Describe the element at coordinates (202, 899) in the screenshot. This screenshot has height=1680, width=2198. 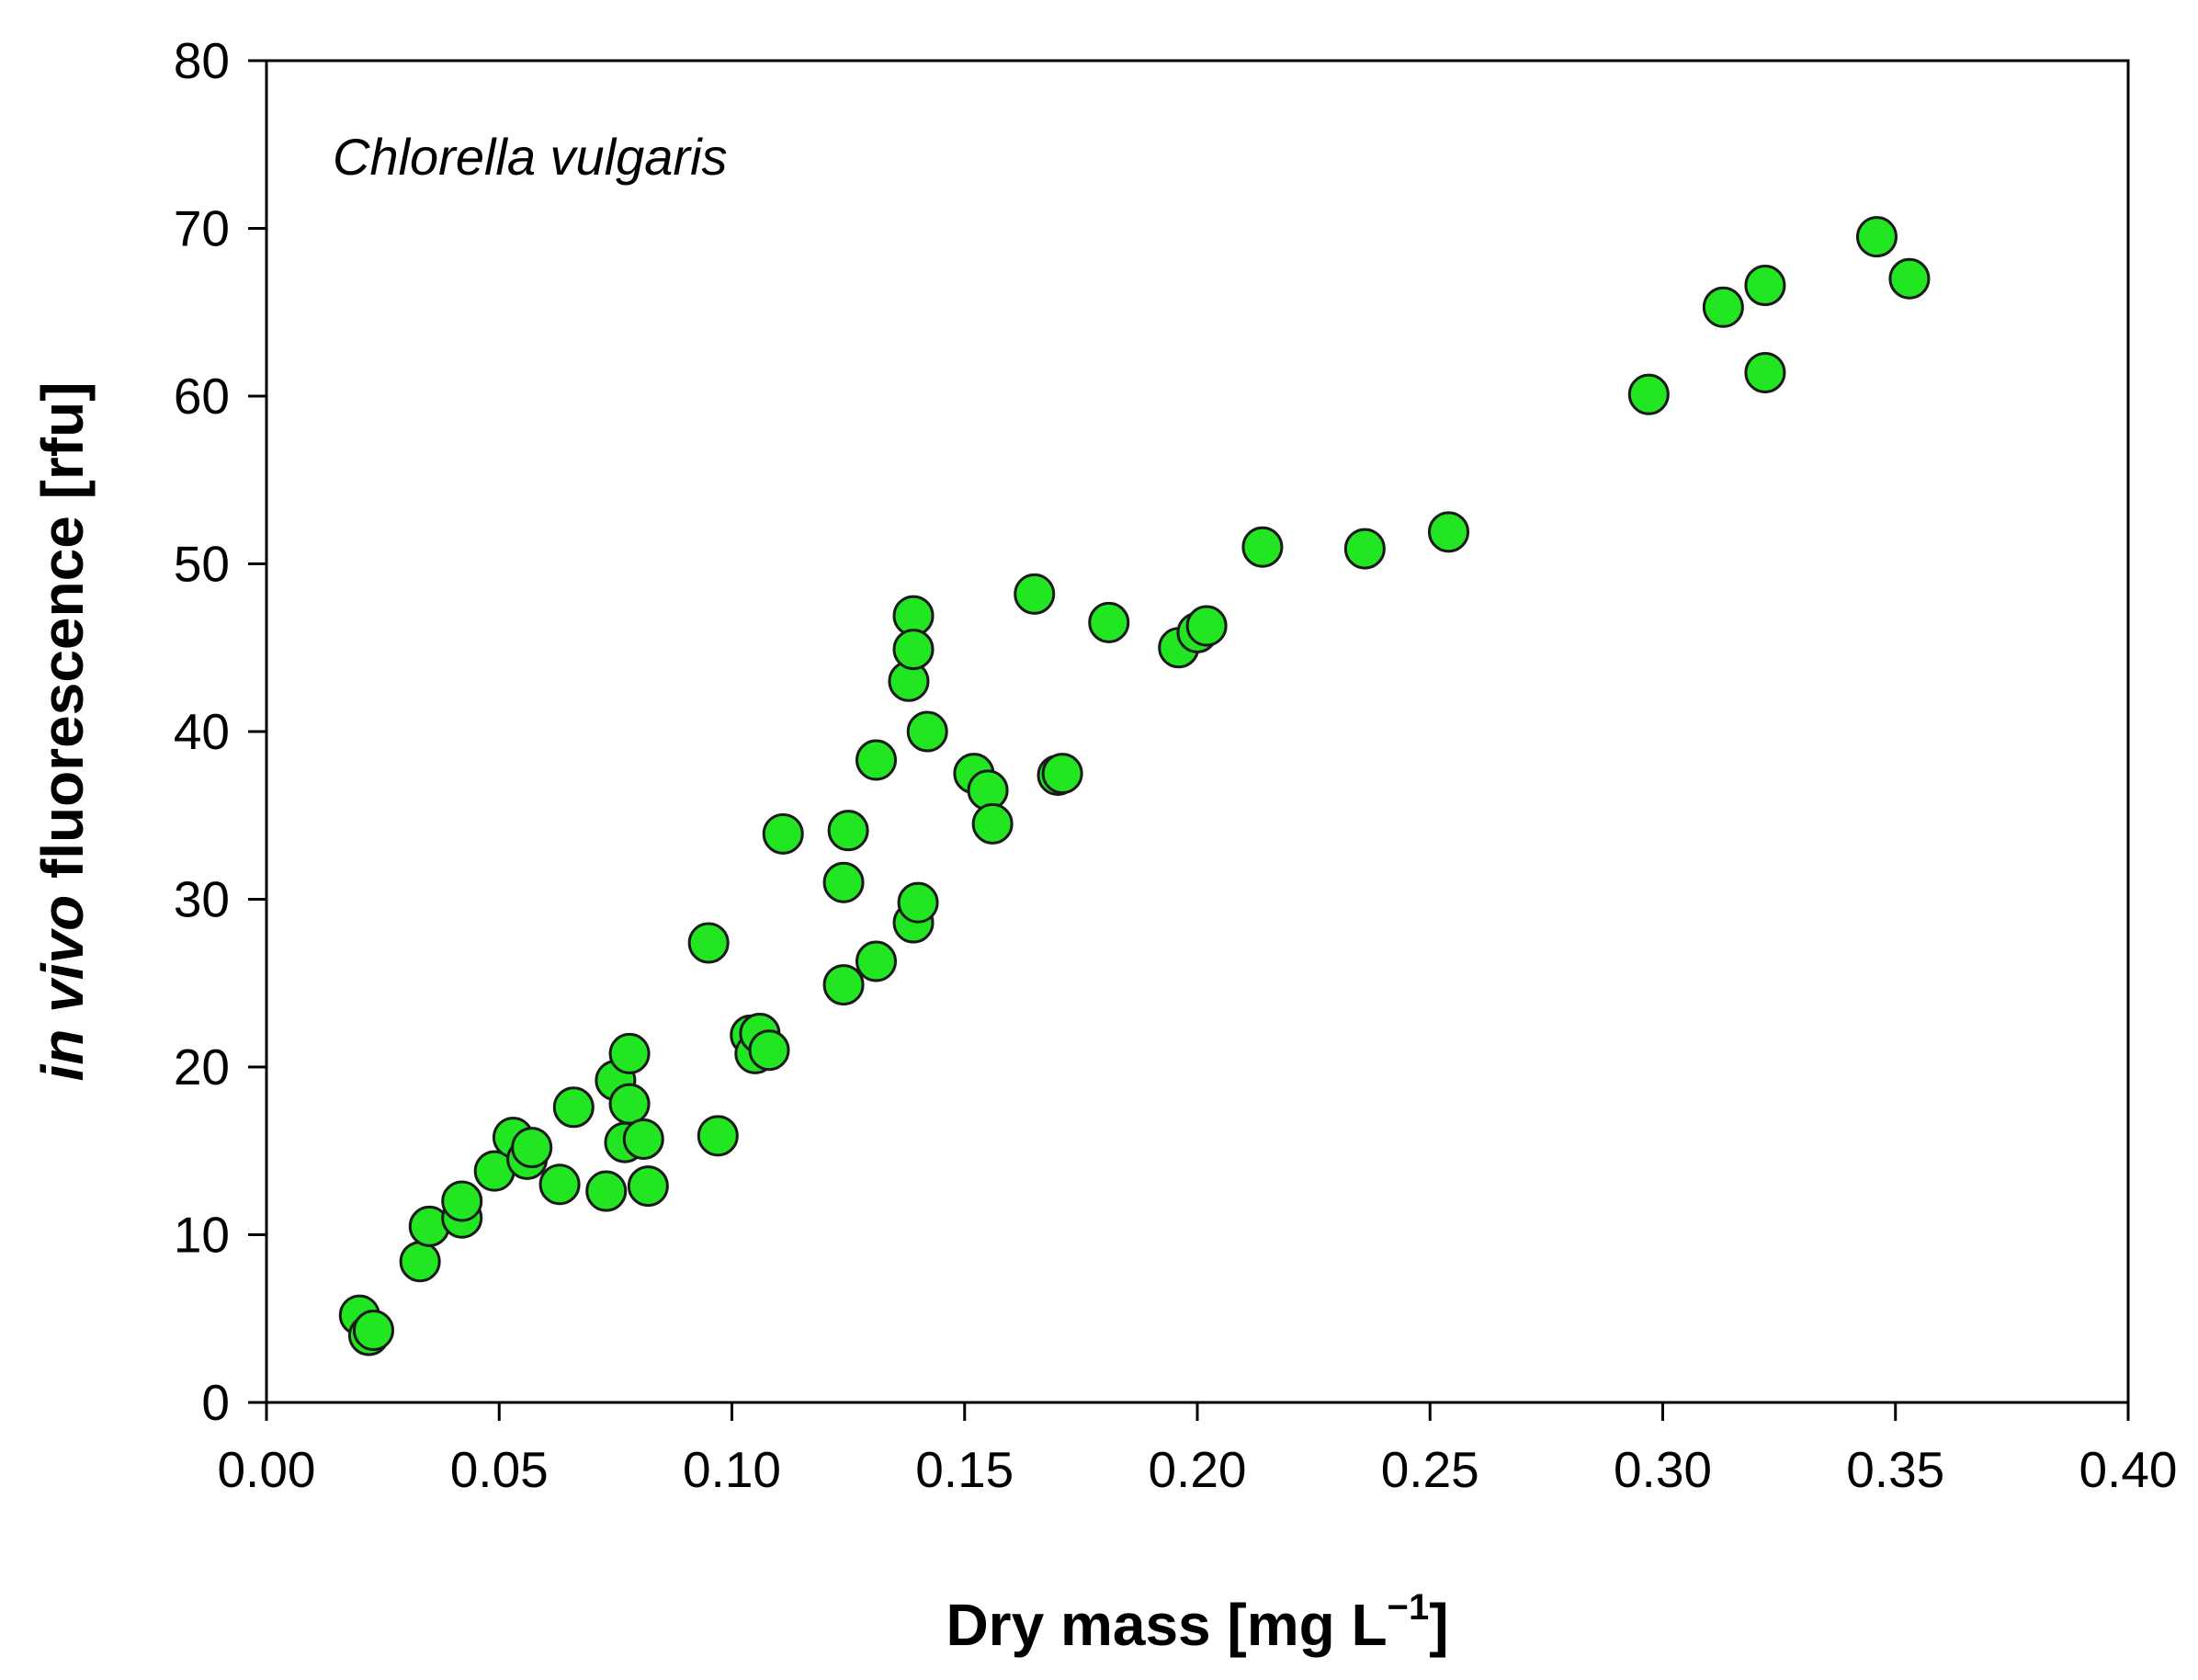
I see `y-tick-label: 30` at that location.